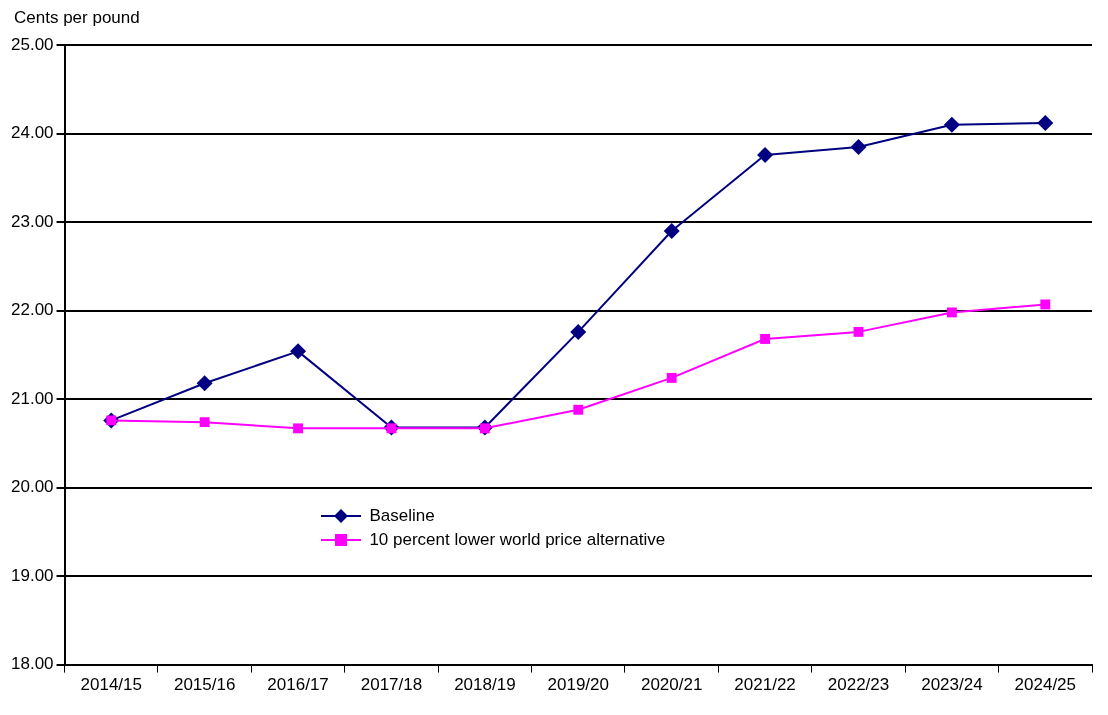 The image size is (1108, 715). Describe the element at coordinates (485, 685) in the screenshot. I see `x-tick-label: 2018/19` at that location.